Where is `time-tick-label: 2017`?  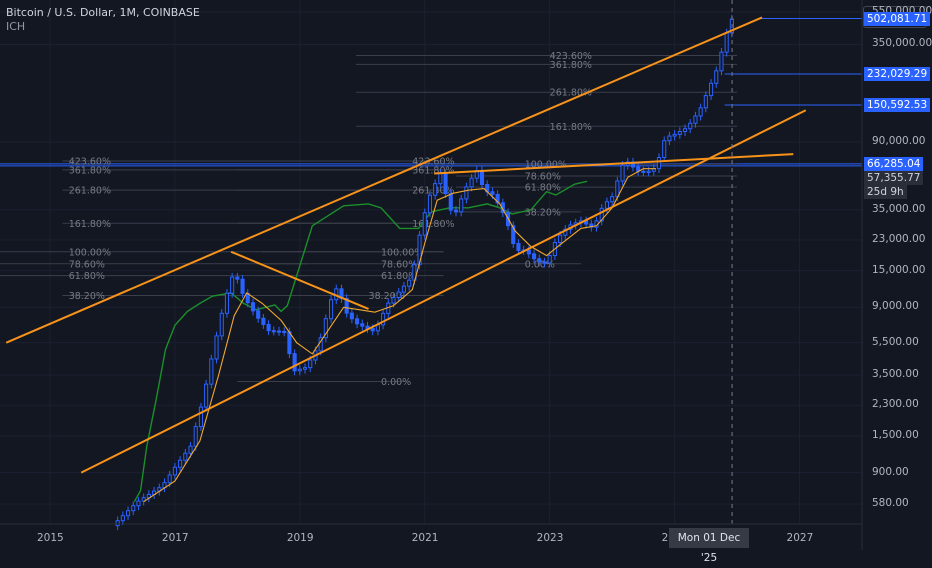
time-tick-label: 2017 is located at coordinates (175, 538).